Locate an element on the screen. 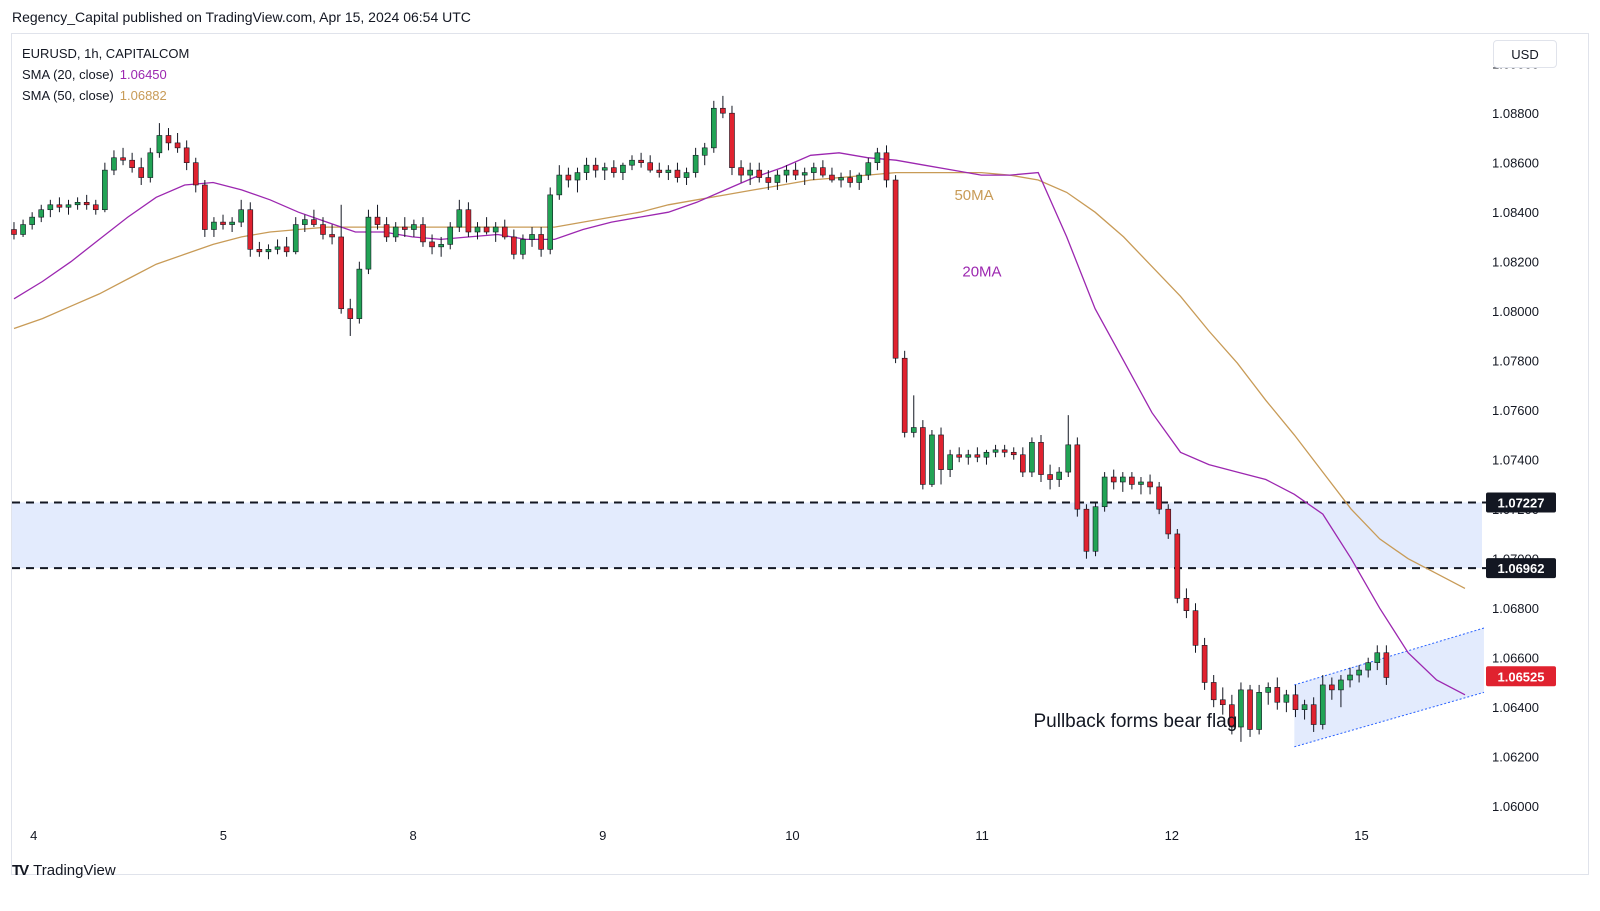 The width and height of the screenshot is (1600, 911). y-tick-label: 1.07400 is located at coordinates (1515, 460).